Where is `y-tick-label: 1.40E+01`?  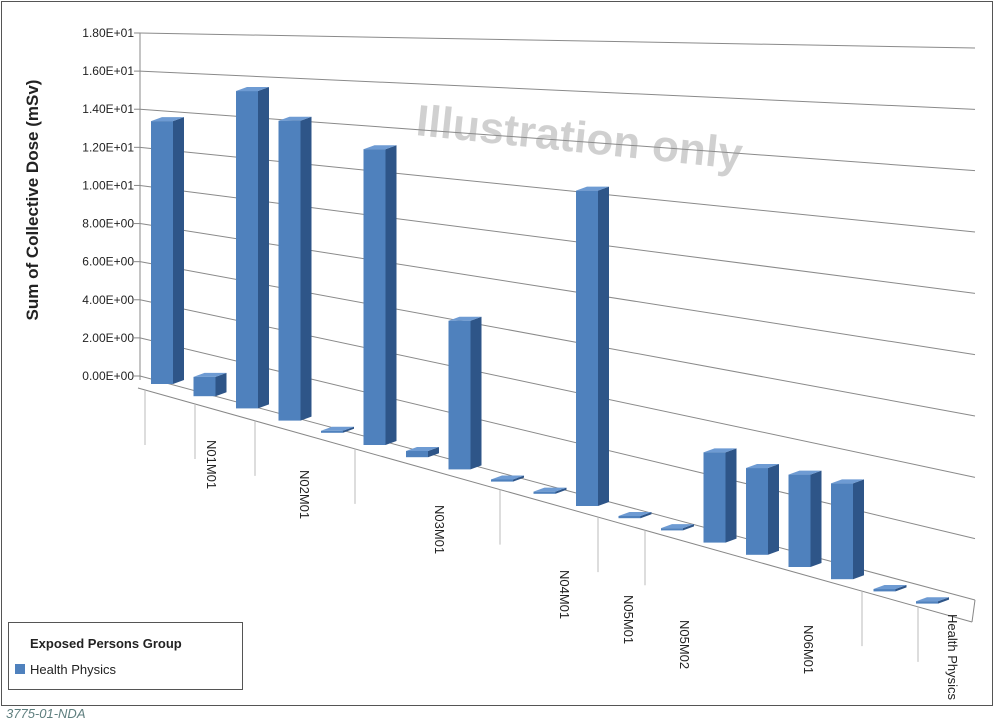
y-tick-label: 1.40E+01 is located at coordinates (108, 109).